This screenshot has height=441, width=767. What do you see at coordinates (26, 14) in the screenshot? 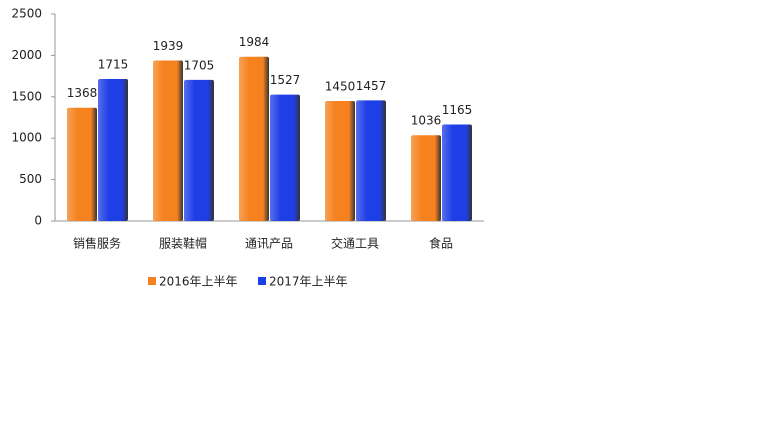
I see `y-tick-label: 2500` at bounding box center [26, 14].